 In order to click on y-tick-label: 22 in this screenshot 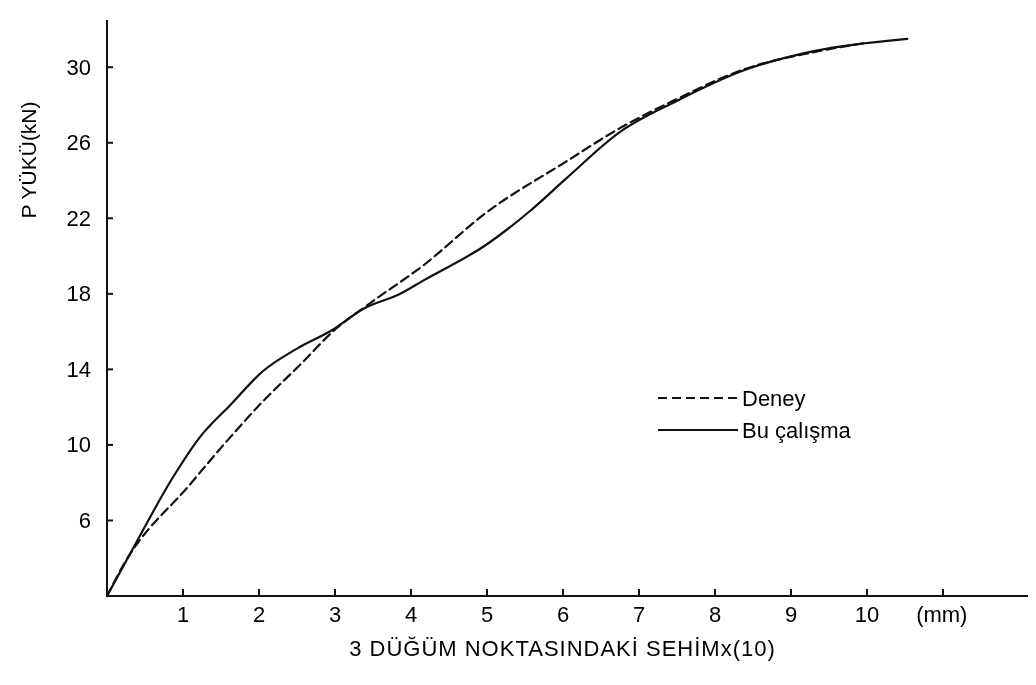, I will do `click(78, 218)`.